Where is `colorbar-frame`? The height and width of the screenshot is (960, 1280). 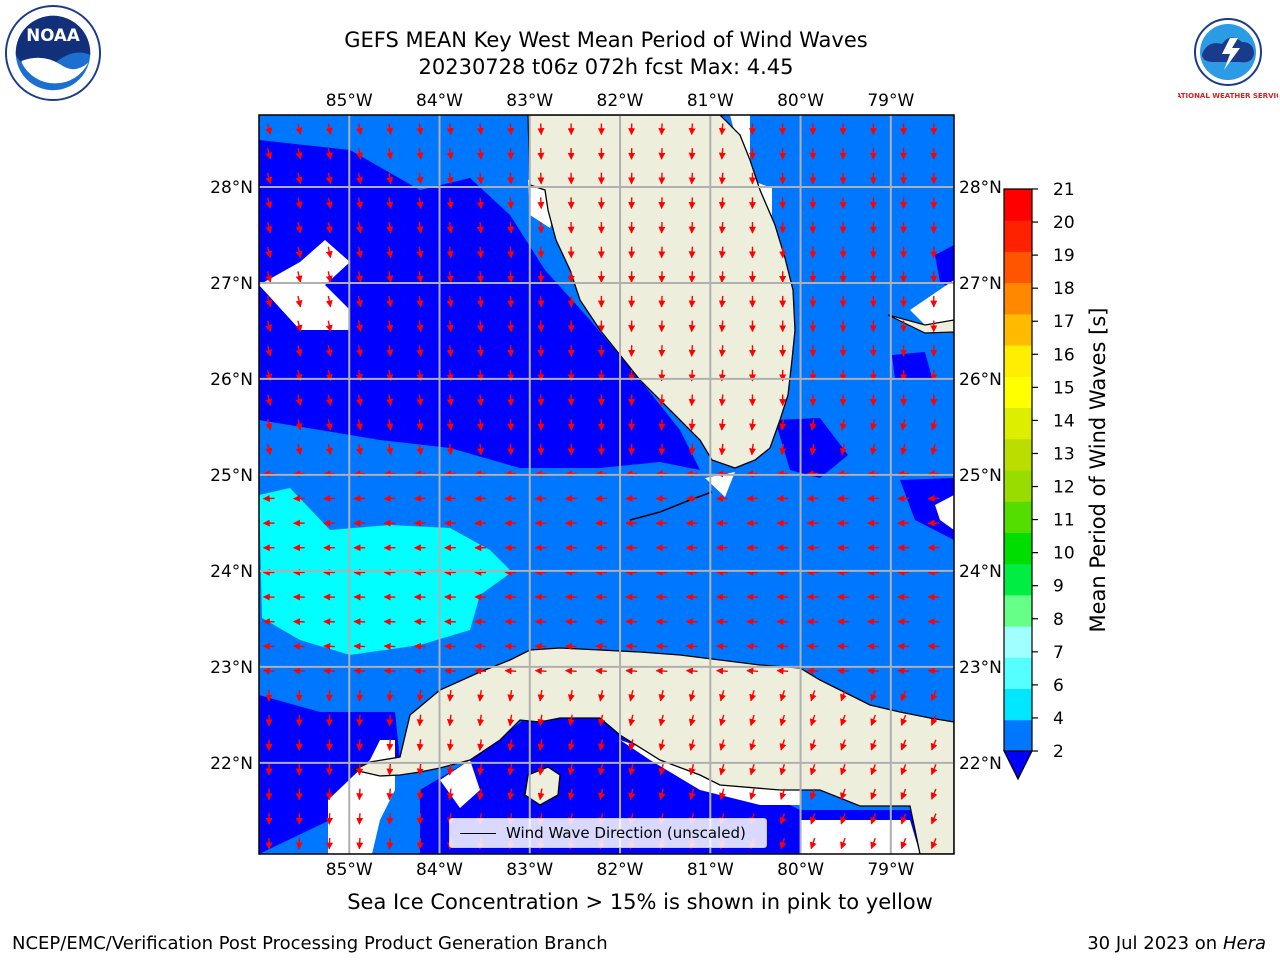
colorbar-frame is located at coordinates (1018, 469).